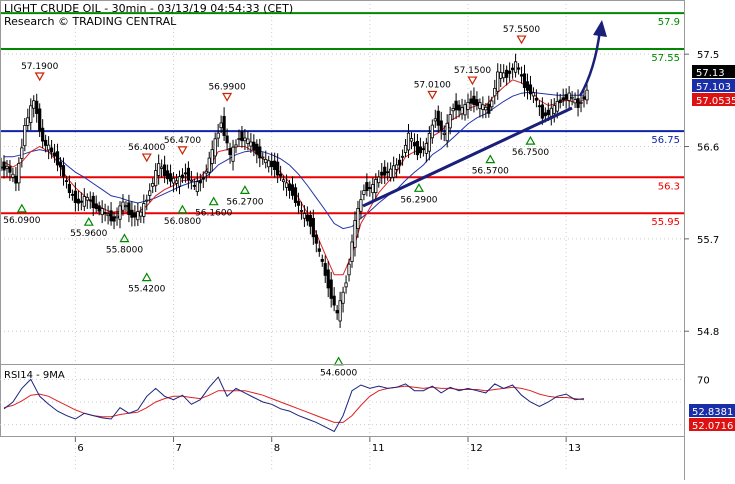 The width and height of the screenshot is (735, 484). Describe the element at coordinates (21, 221) in the screenshot. I see `swing-low-label: 56.0900` at that location.